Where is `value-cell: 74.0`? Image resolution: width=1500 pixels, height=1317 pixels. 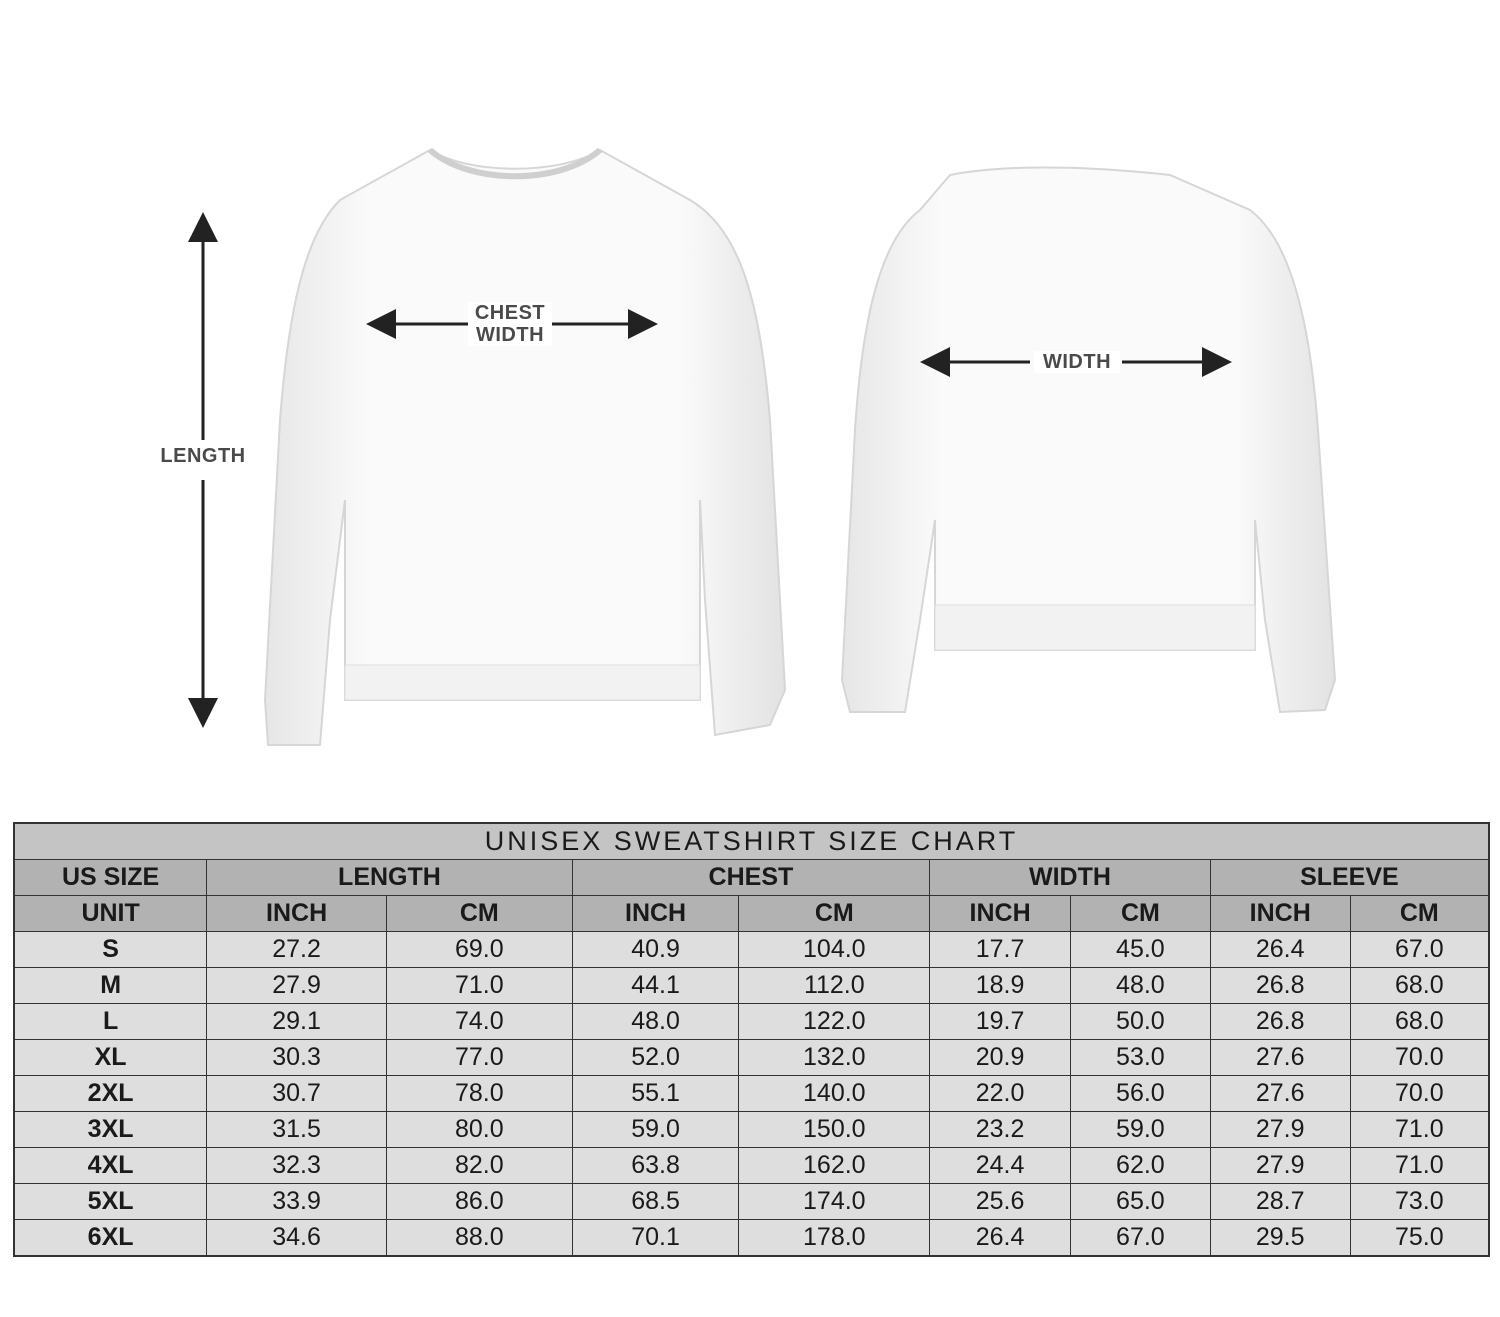
value-cell: 74.0 is located at coordinates (479, 1021).